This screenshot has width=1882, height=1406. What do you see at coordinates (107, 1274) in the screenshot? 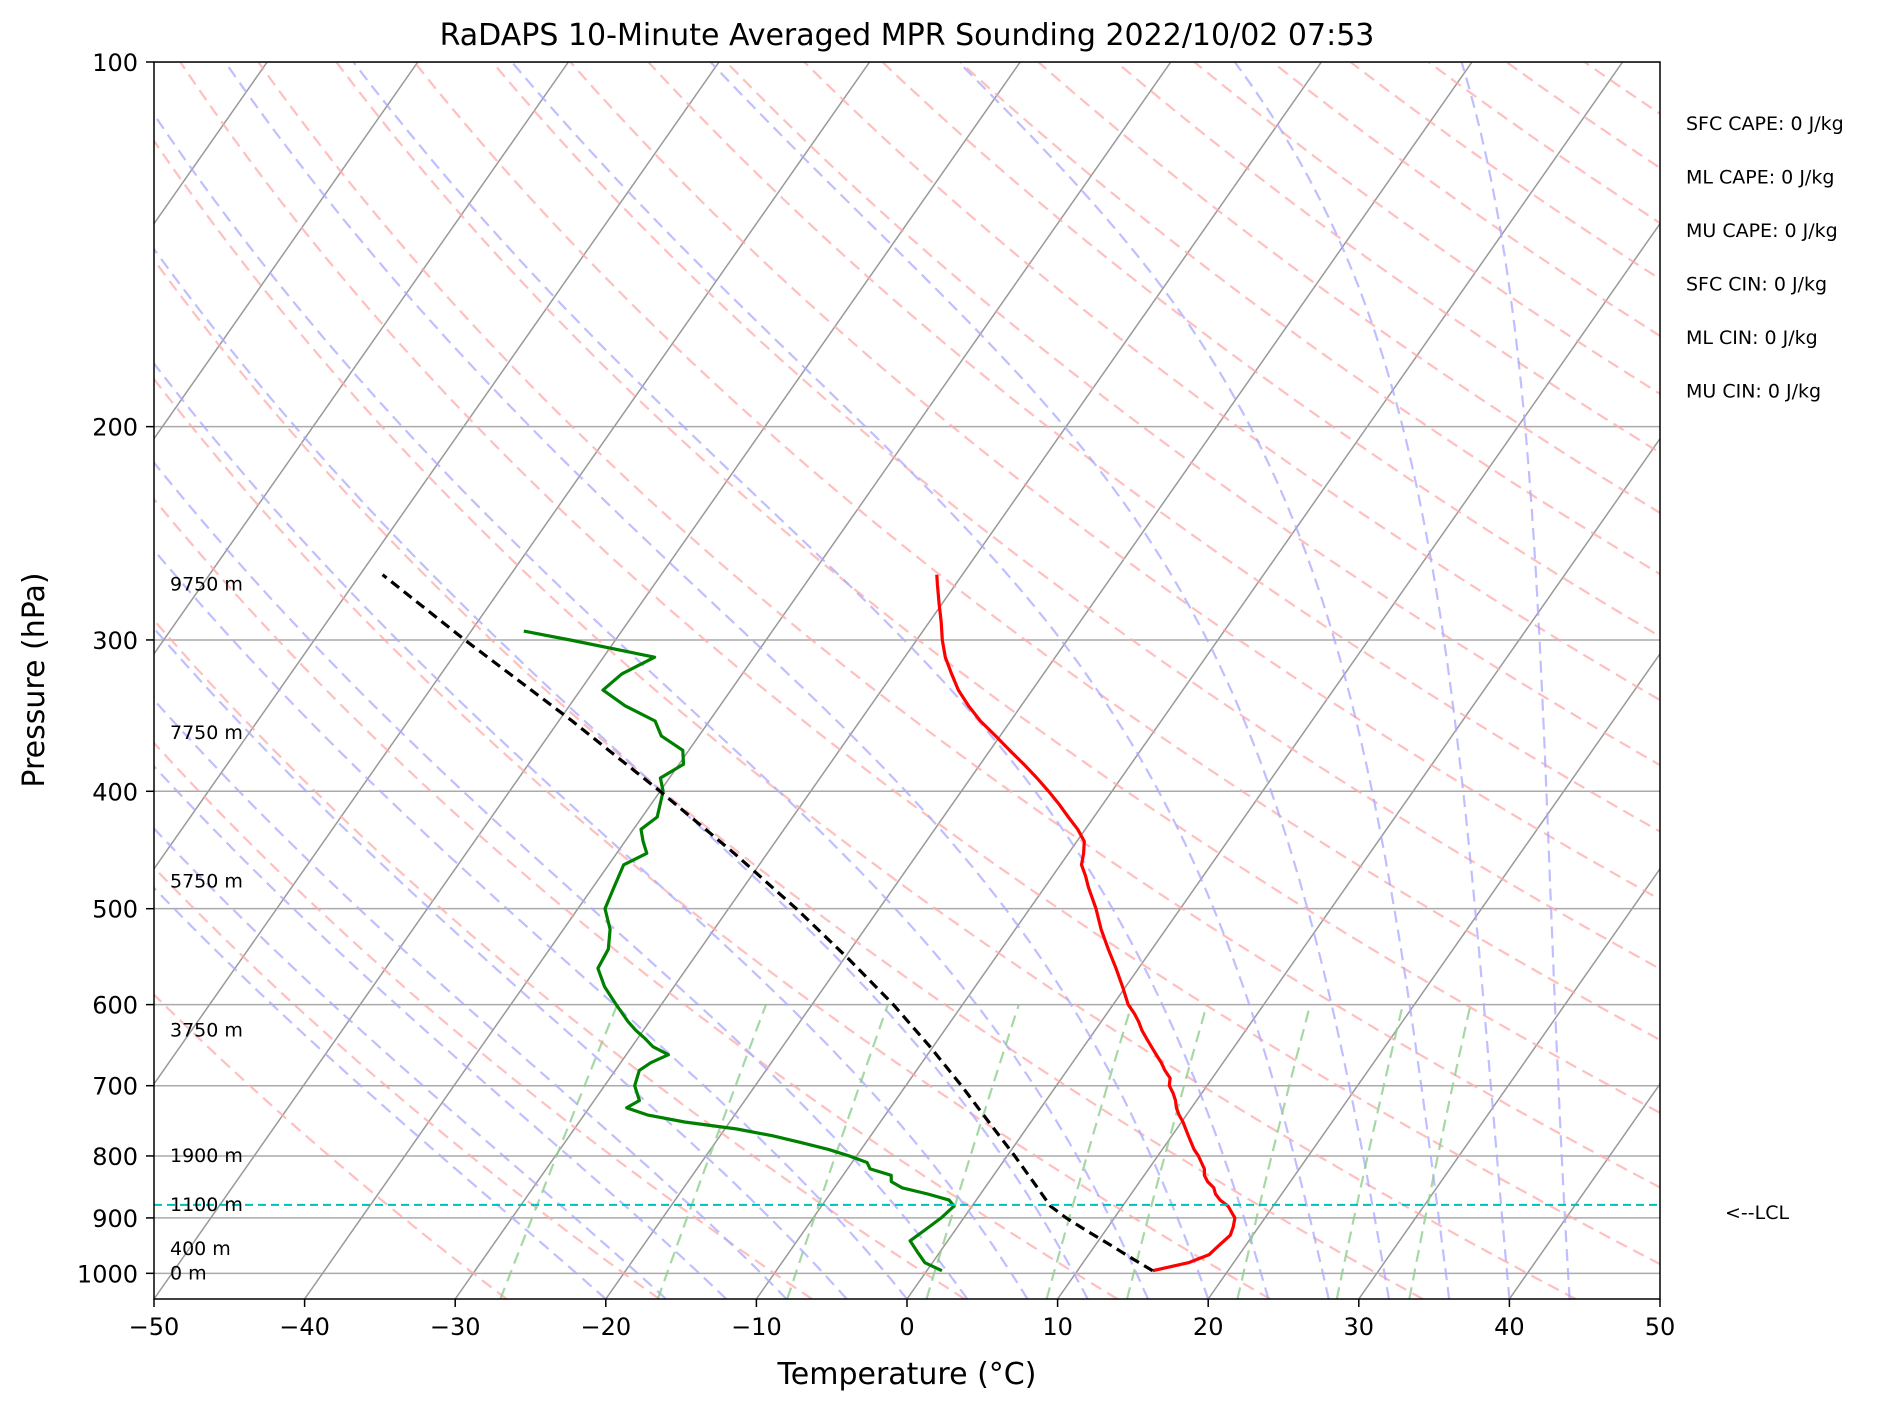
I see `y-tick-label: 1000` at bounding box center [107, 1274].